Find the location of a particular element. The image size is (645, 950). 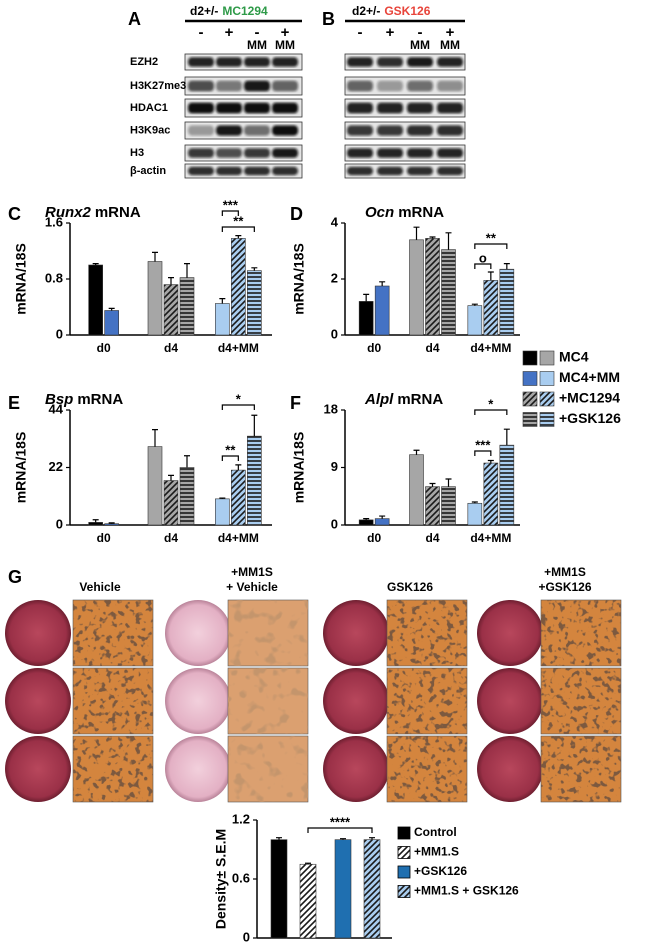

y-axis-label: Density± S.E.M is located at coordinates (221, 879).